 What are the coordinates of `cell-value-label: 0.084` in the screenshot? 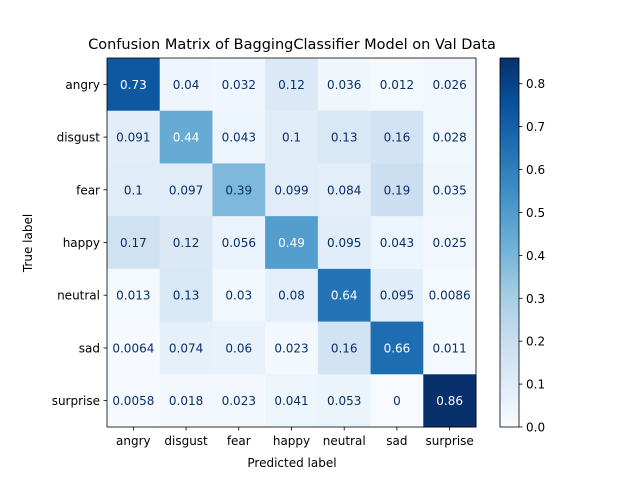 It's located at (344, 190).